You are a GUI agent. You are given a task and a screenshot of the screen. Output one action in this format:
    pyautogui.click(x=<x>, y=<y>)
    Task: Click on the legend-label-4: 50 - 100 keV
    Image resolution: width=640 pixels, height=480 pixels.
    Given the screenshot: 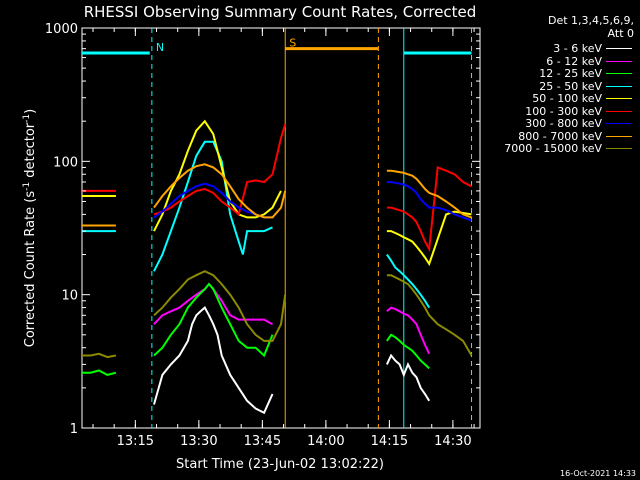 What is the action you would take?
    pyautogui.click(x=567, y=98)
    